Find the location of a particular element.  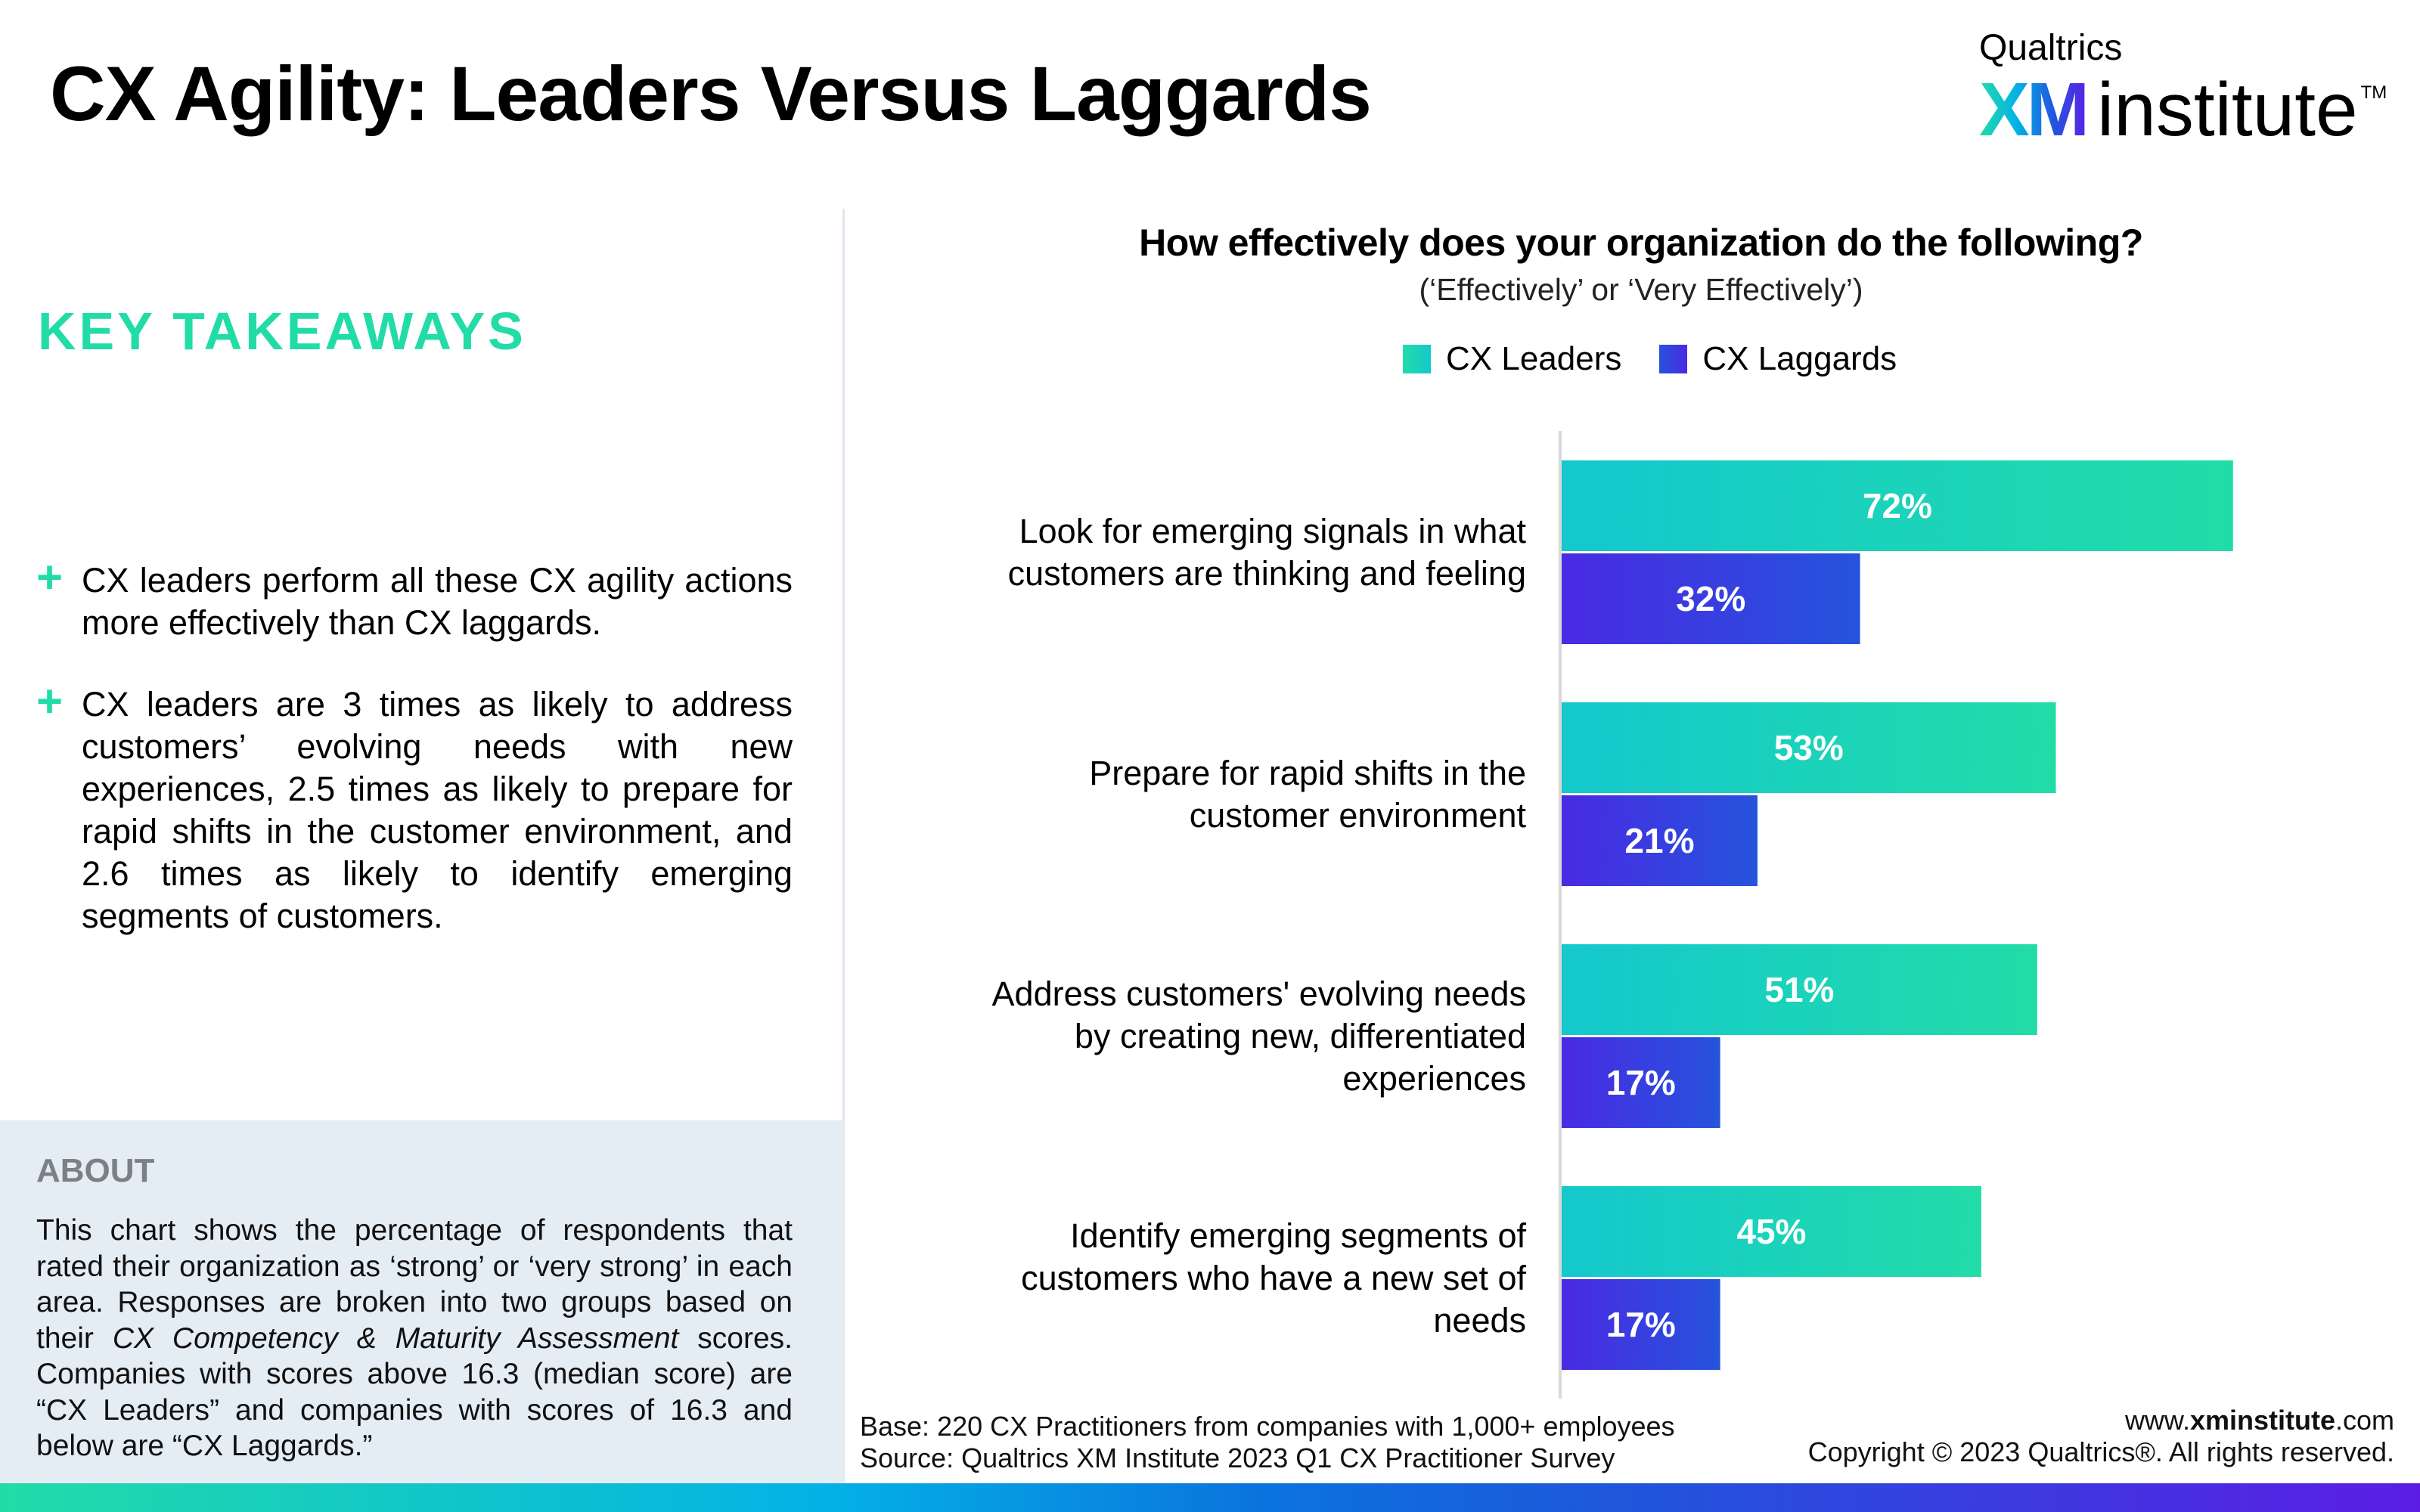

data-label-leaders: 45% is located at coordinates (1771, 1231).